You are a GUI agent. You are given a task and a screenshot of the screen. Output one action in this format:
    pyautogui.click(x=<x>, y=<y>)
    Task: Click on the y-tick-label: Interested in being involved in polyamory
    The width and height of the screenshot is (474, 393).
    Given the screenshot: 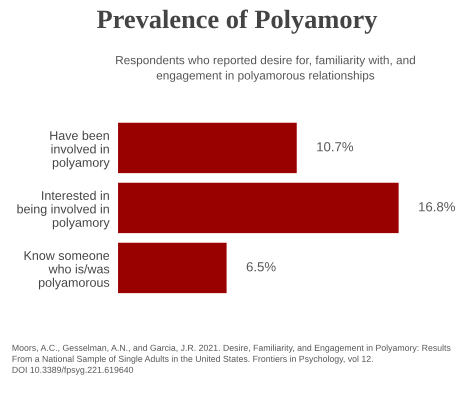 What is the action you would take?
    pyautogui.click(x=63, y=210)
    